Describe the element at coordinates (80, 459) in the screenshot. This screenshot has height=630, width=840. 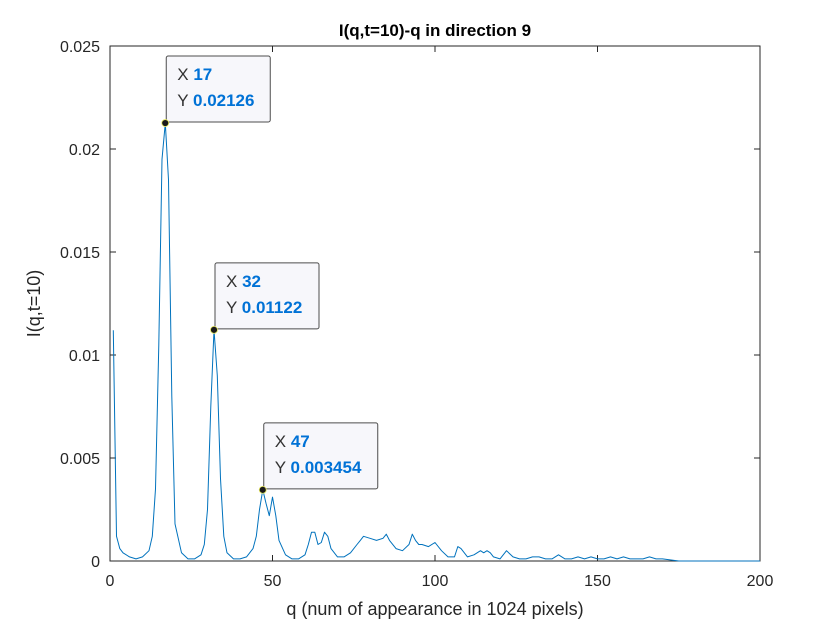
I see `y-tick-label: 0.005` at that location.